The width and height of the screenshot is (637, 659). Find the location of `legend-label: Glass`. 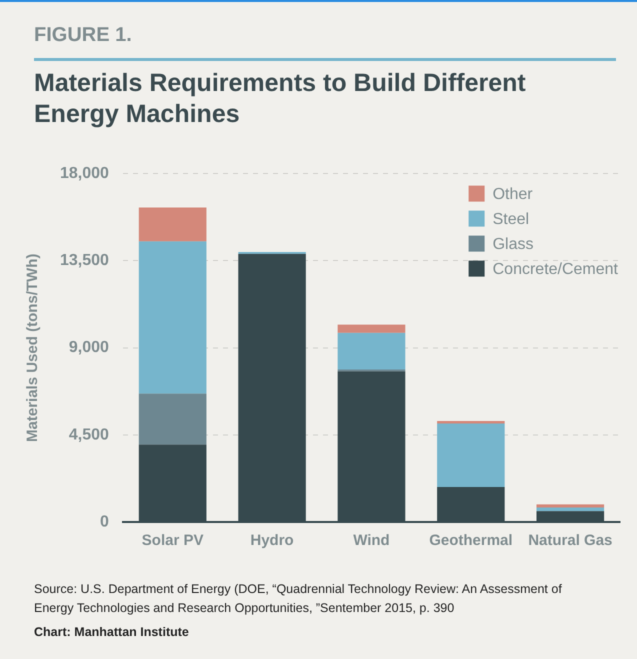

legend-label: Glass is located at coordinates (513, 245).